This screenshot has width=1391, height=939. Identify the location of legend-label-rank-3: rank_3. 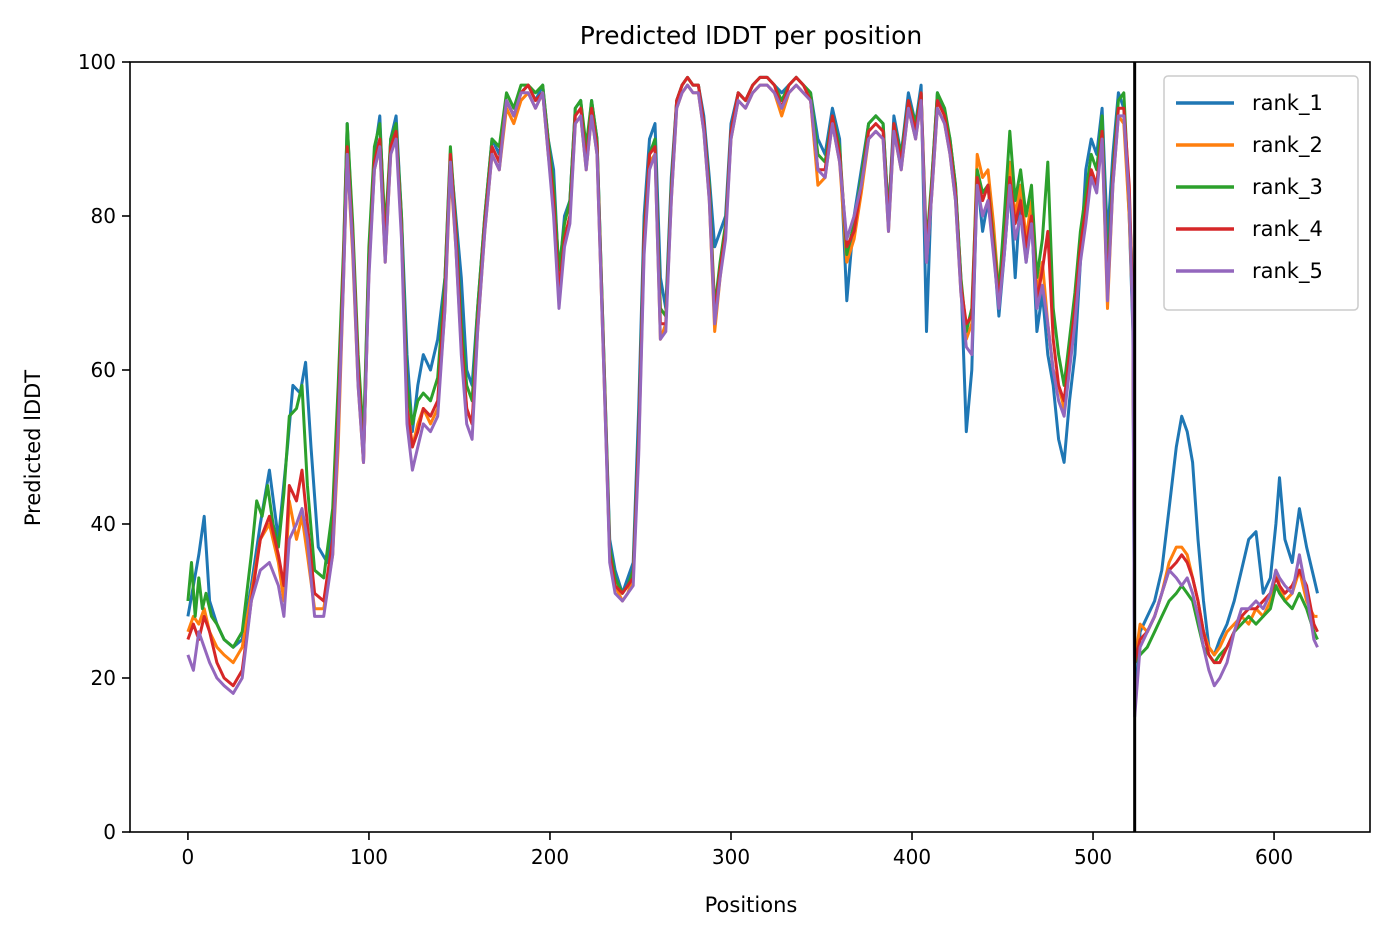
(1287, 187).